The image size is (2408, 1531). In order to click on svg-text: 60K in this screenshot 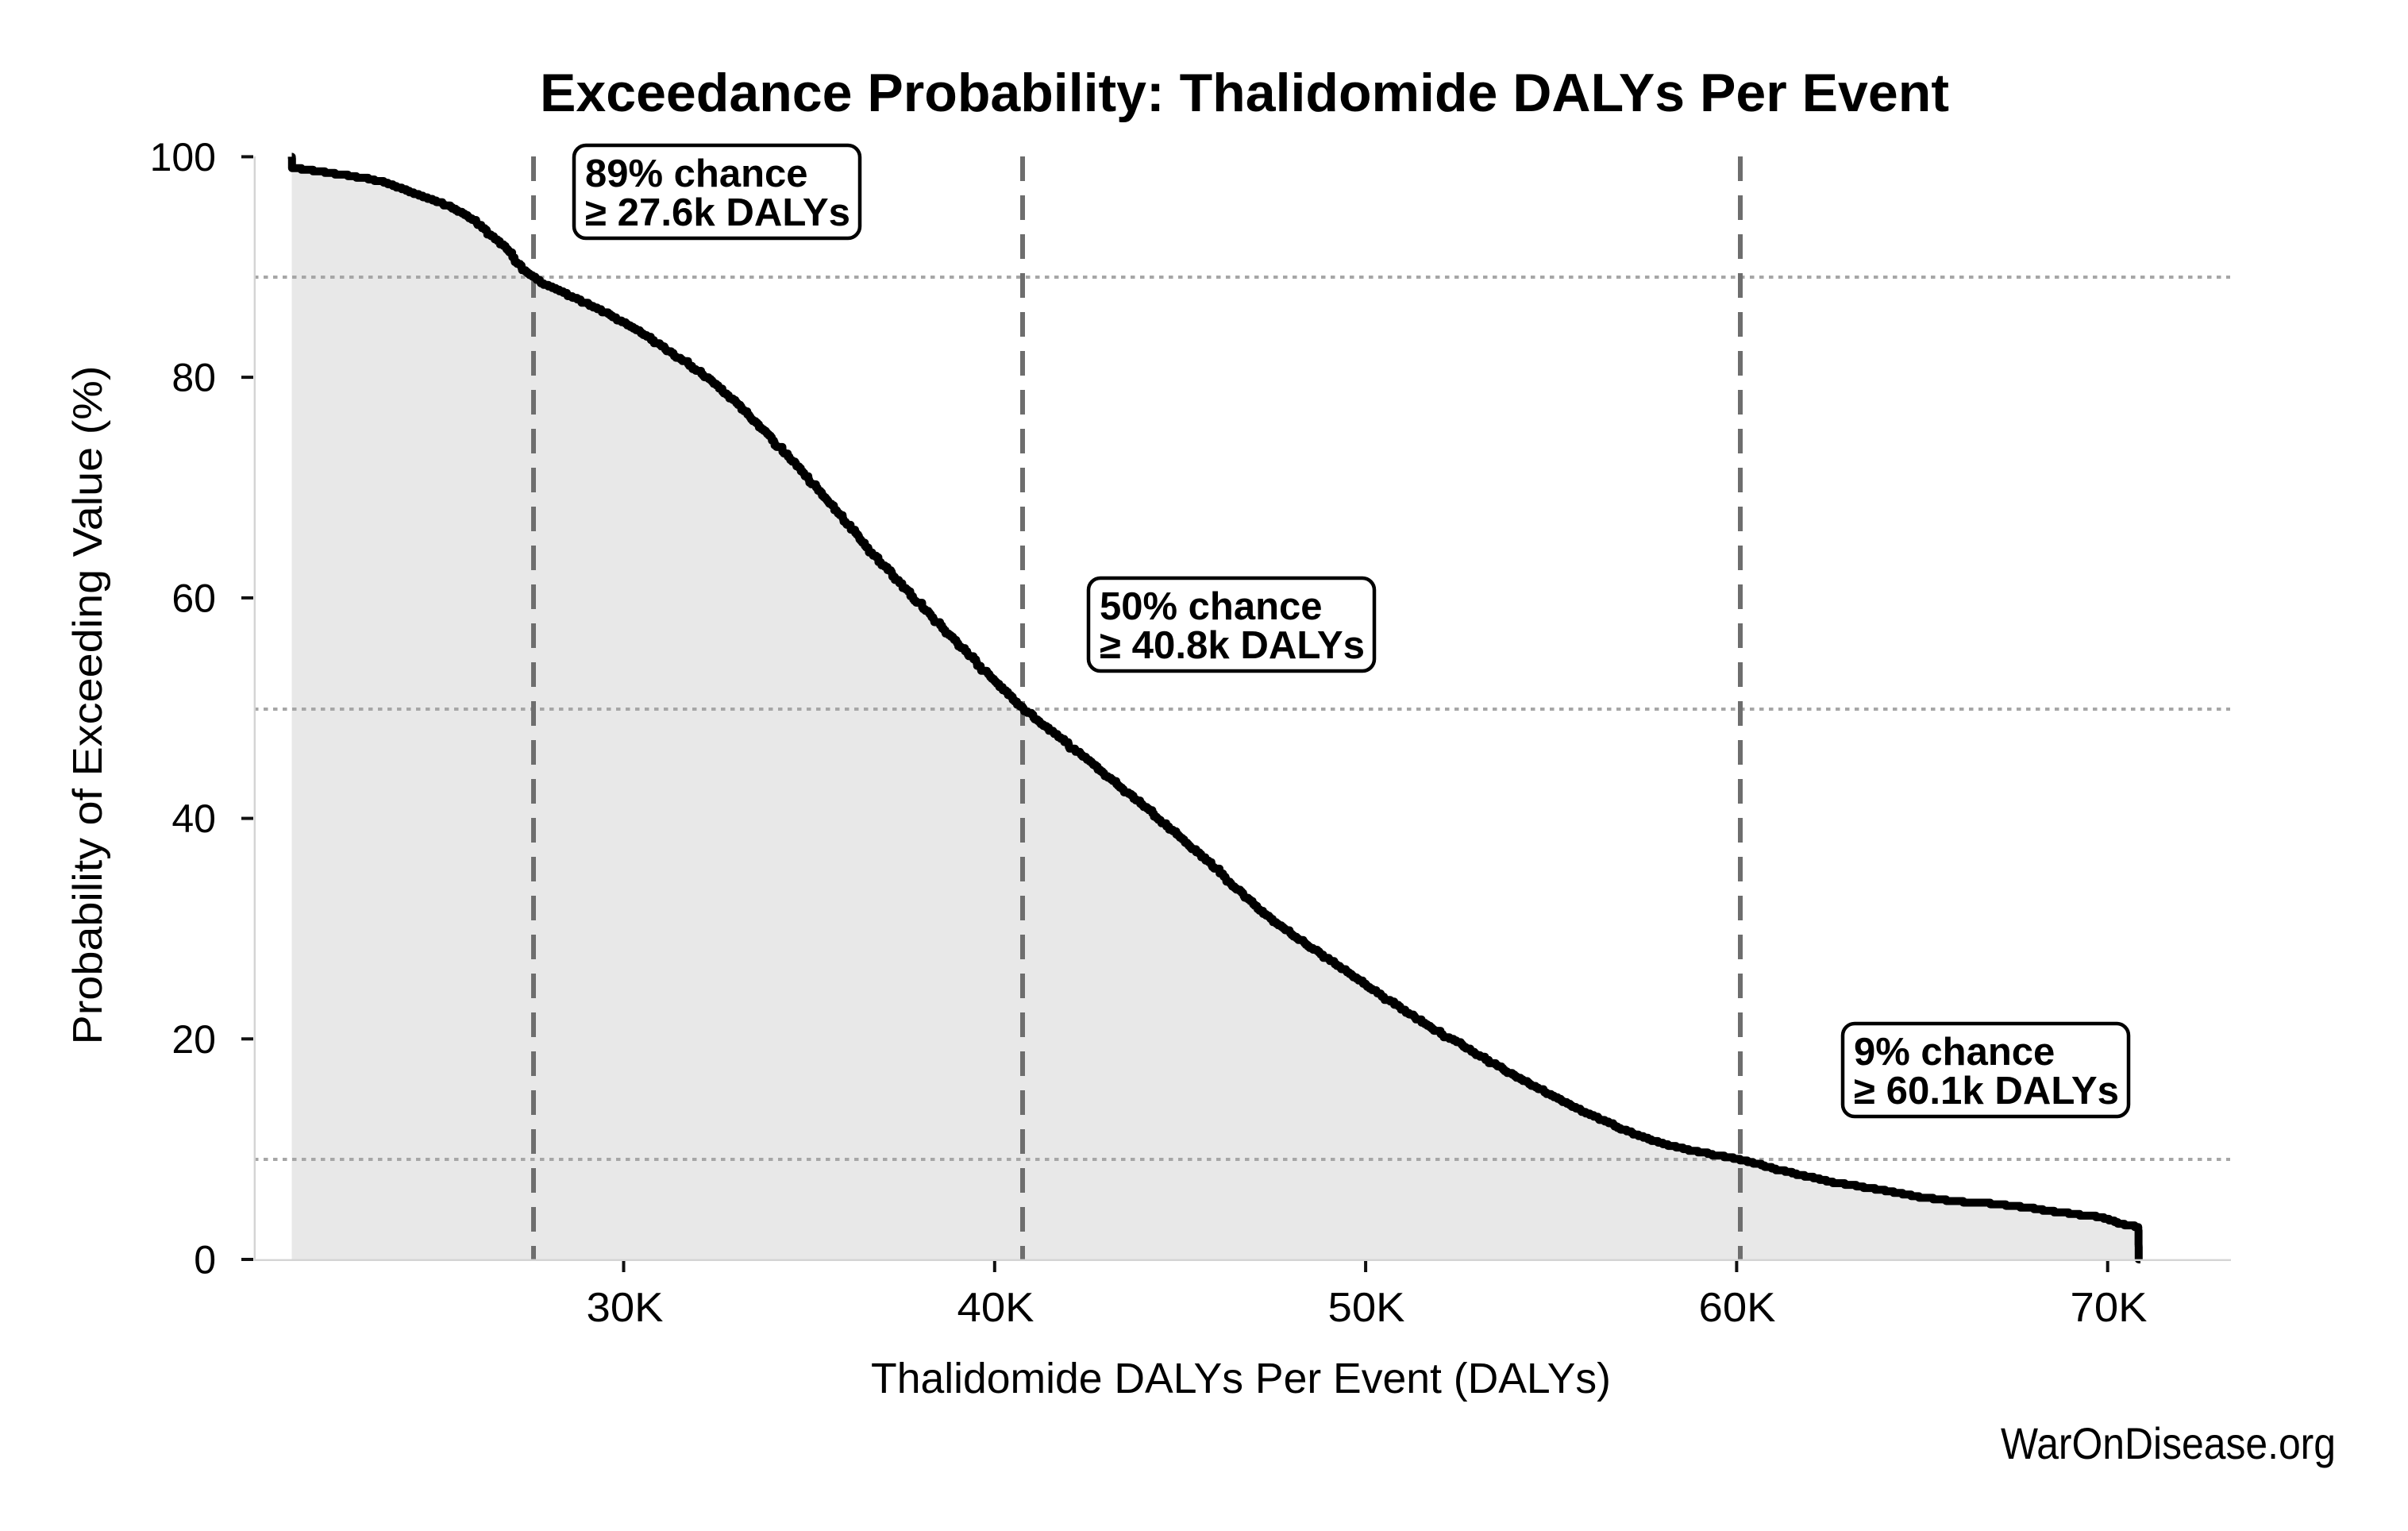, I will do `click(1737, 1308)`.